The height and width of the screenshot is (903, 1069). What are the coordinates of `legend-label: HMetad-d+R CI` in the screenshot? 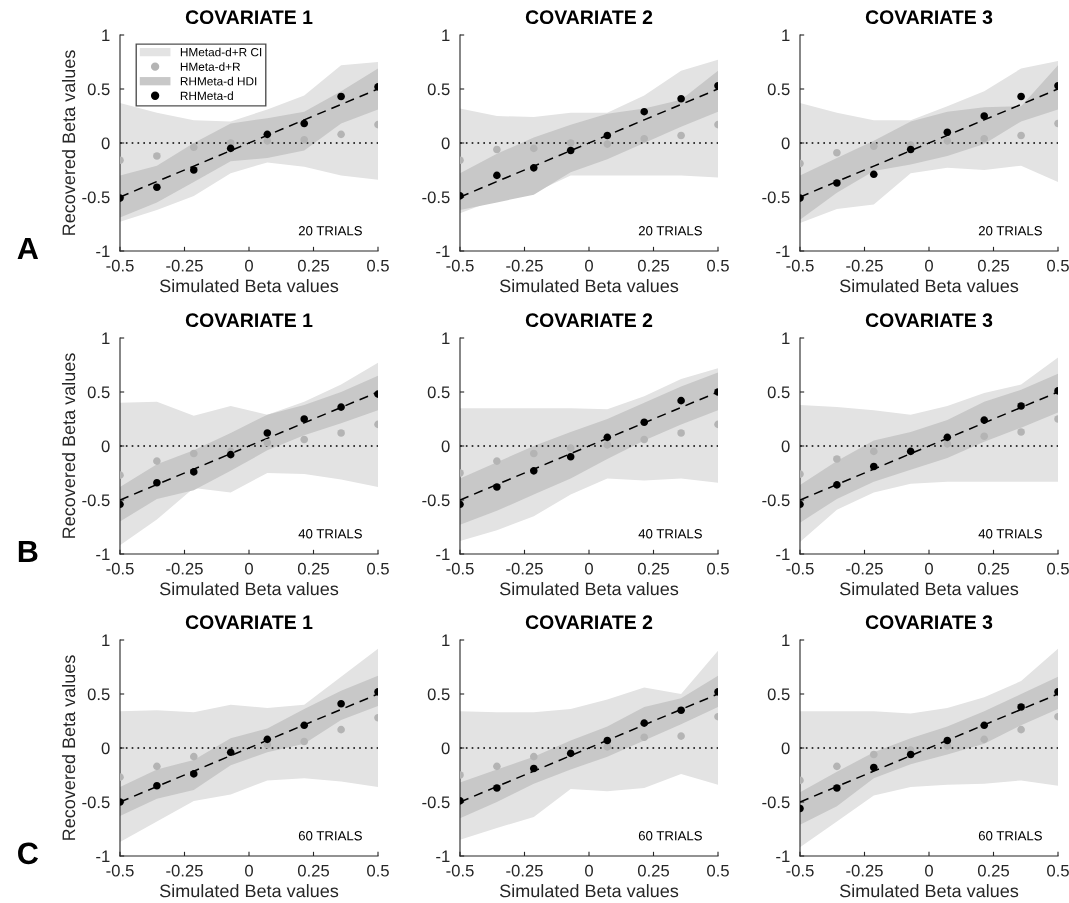 It's located at (221, 52).